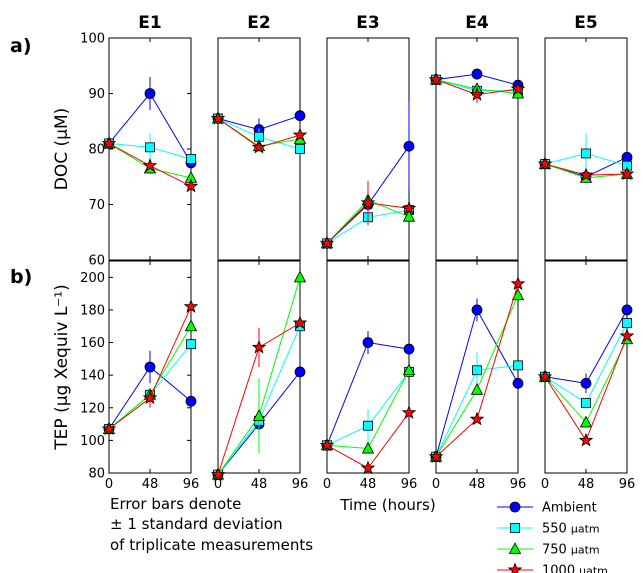  I want to click on panel-tep-e4: 0 48 96, so click(477, 376).